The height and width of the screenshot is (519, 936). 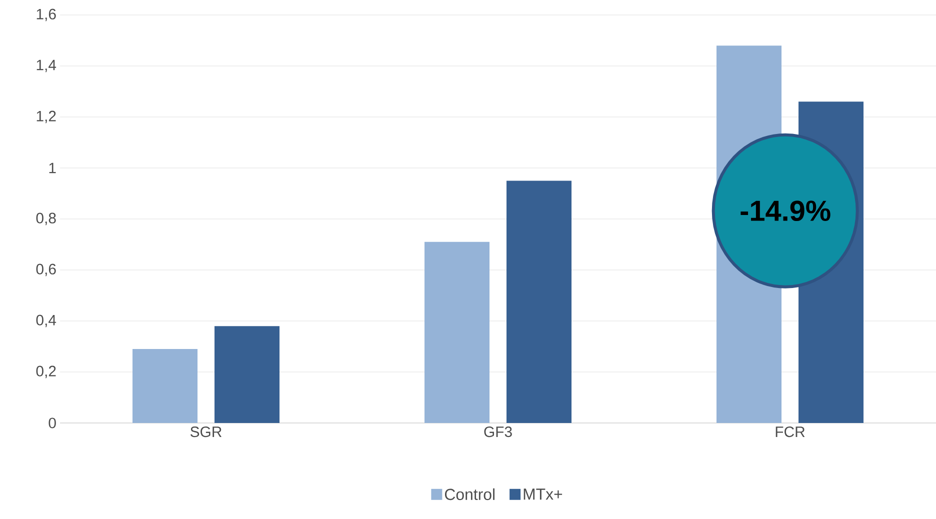 What do you see at coordinates (46, 15) in the screenshot?
I see `y-tick-label: 1,6` at bounding box center [46, 15].